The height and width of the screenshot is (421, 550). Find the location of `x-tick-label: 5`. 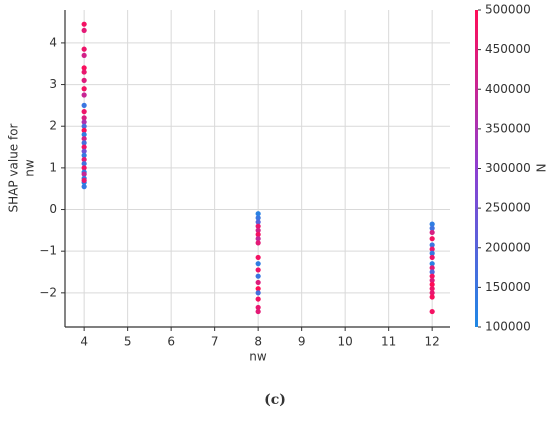

x-tick-label: 5 is located at coordinates (128, 342).